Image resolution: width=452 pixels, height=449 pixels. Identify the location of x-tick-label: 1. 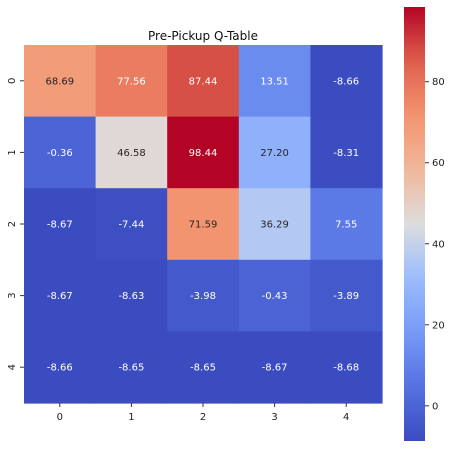
(131, 417).